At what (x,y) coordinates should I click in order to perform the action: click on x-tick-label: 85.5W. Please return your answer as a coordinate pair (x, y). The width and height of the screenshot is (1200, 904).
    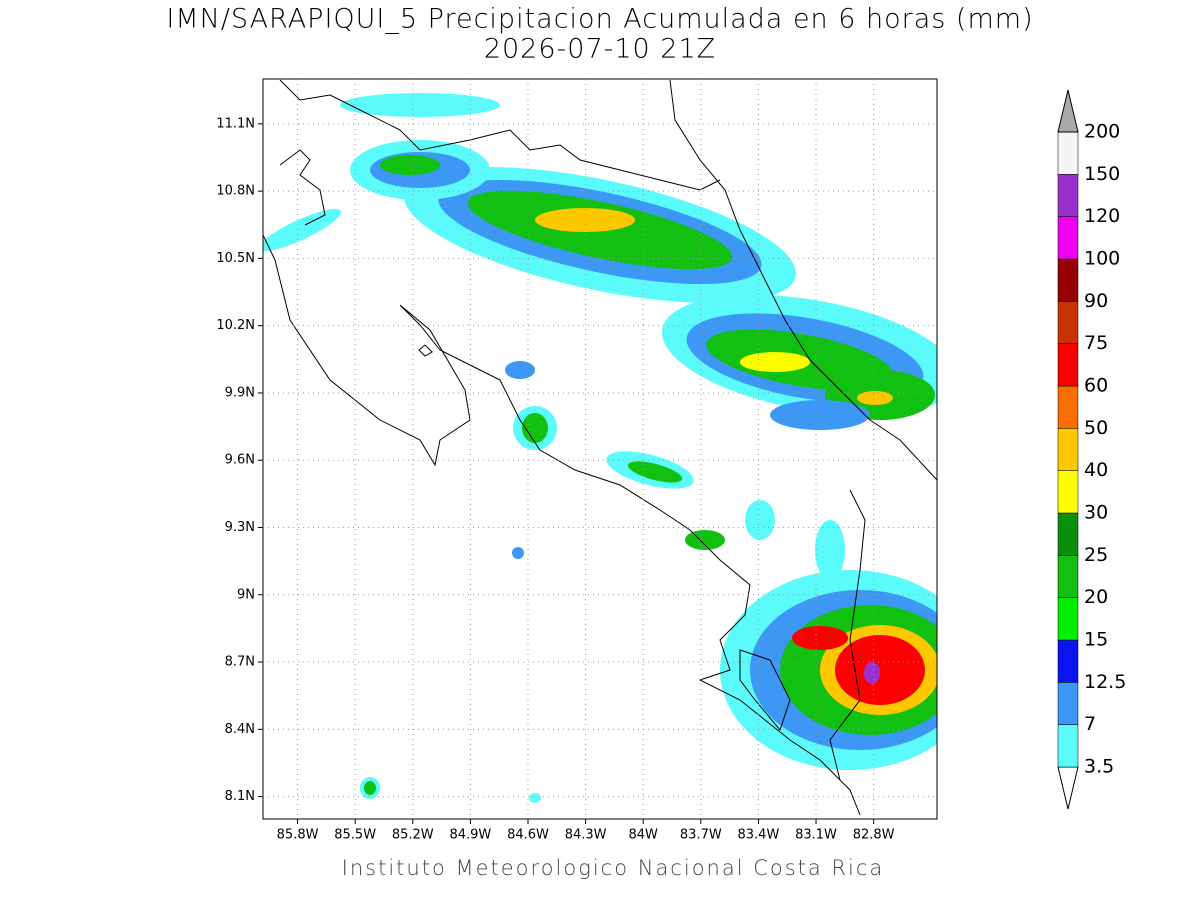
    Looking at the image, I should click on (355, 835).